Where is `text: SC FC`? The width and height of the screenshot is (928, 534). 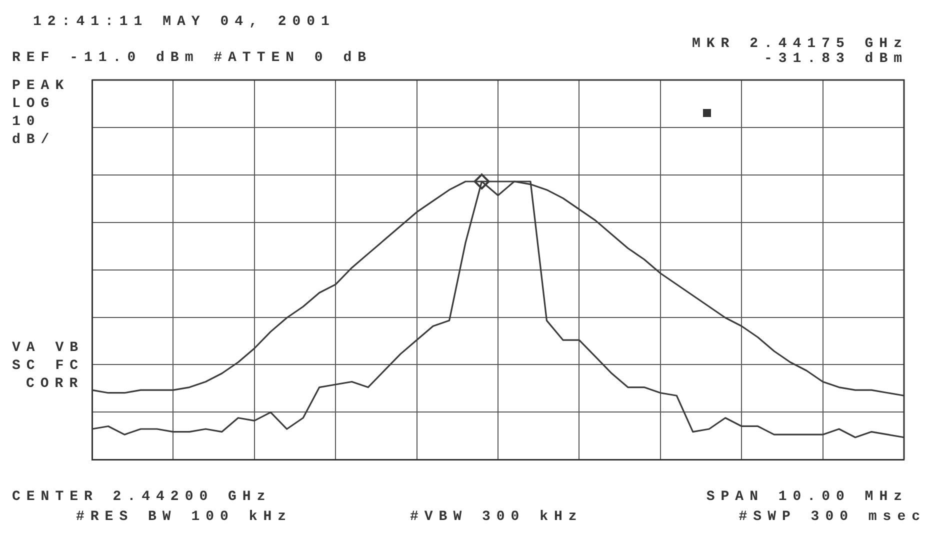
text: SC FC is located at coordinates (48, 366).